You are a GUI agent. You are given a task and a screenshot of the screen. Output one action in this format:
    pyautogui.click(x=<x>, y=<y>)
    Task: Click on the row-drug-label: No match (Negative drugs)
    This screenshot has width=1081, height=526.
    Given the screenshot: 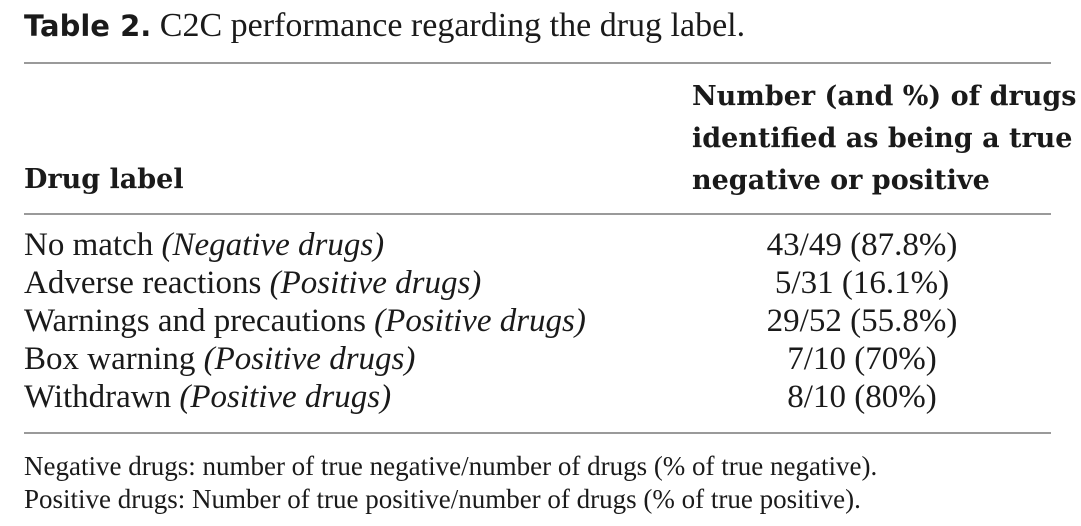 What is the action you would take?
    pyautogui.click(x=204, y=245)
    